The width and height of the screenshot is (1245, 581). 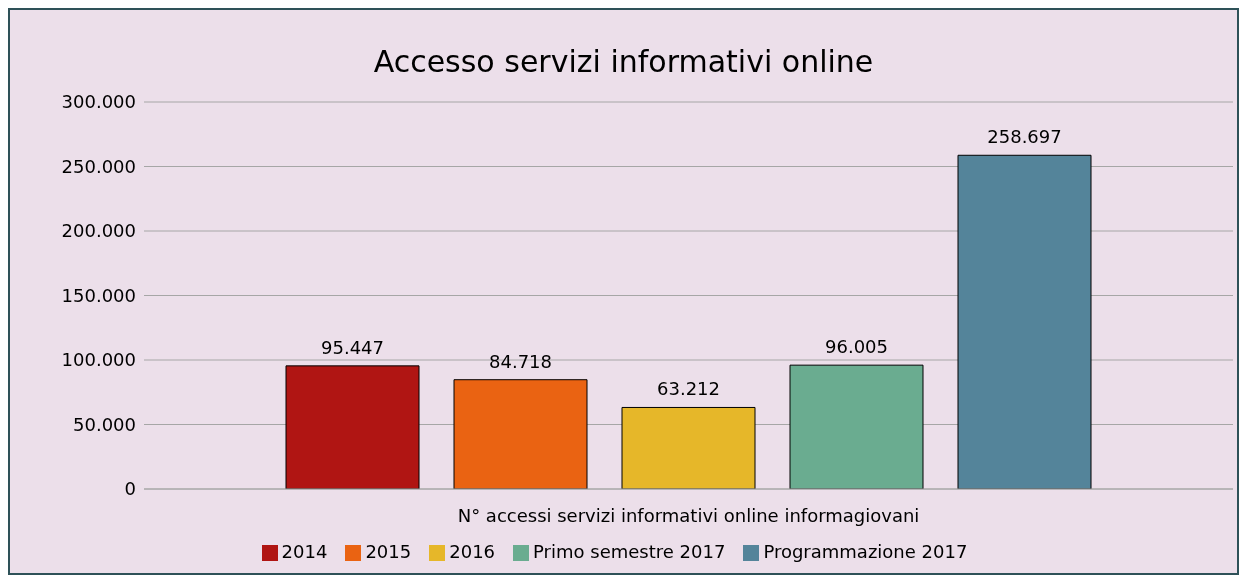 I want to click on data-label: 96.005, so click(x=856, y=347).